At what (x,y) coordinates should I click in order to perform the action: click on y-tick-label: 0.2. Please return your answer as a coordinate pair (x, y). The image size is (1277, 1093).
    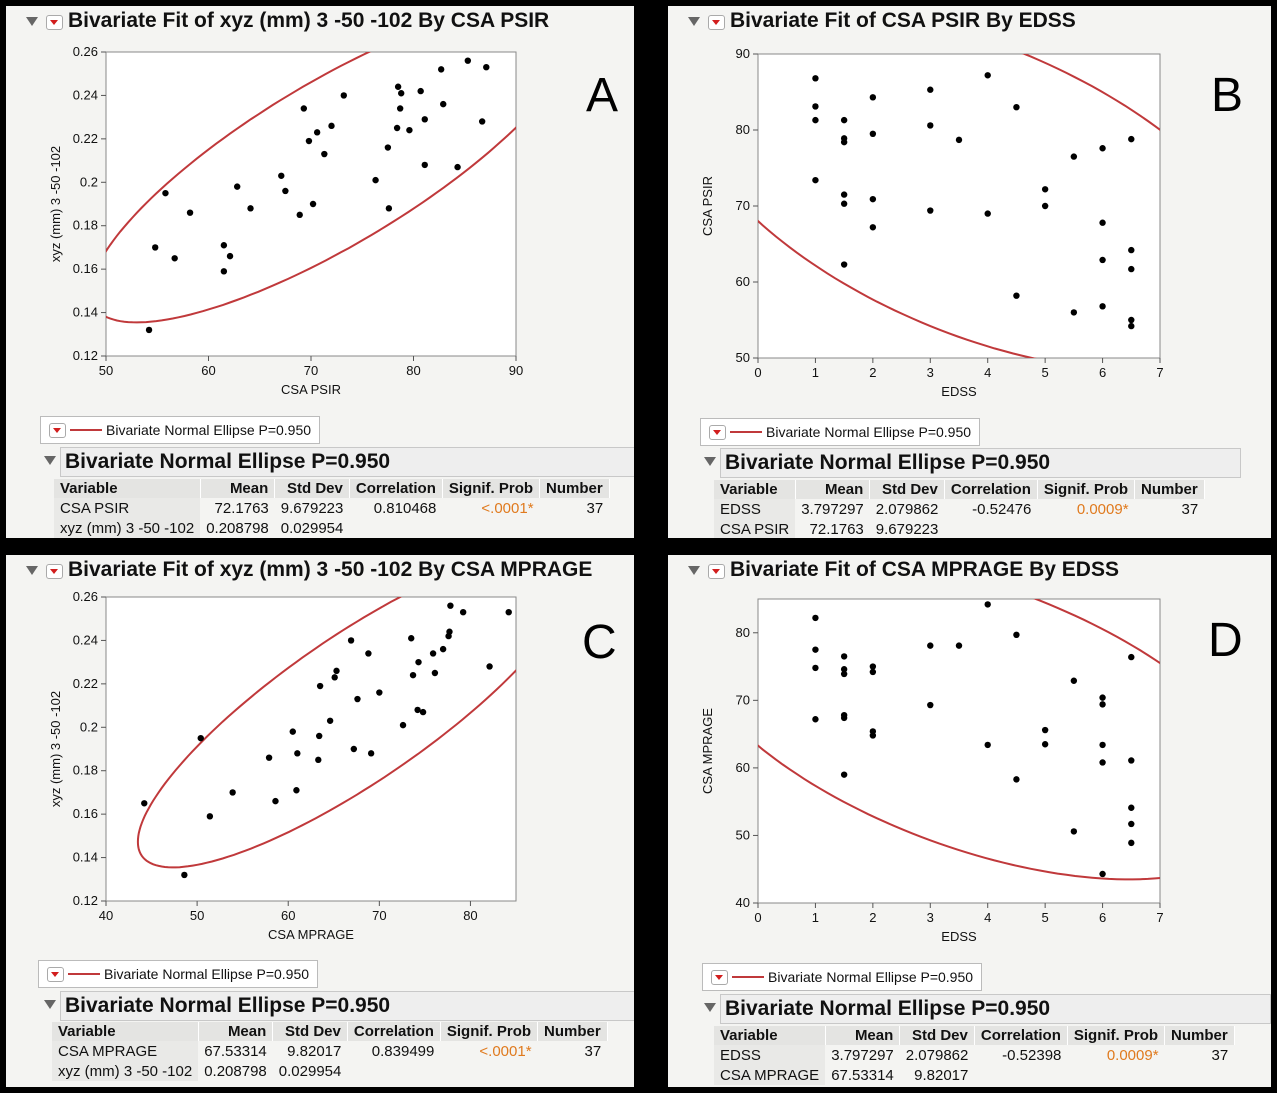
    Looking at the image, I should click on (89, 181).